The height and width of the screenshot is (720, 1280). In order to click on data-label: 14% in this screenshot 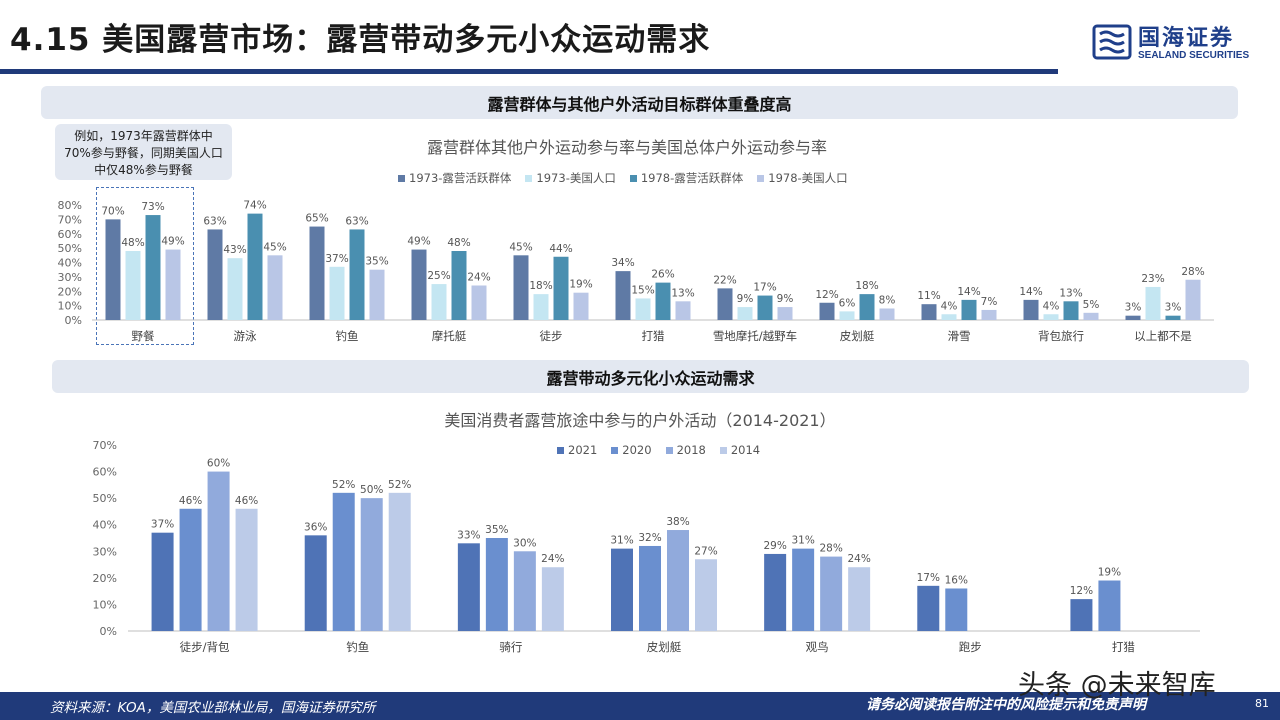, I will do `click(1030, 292)`.